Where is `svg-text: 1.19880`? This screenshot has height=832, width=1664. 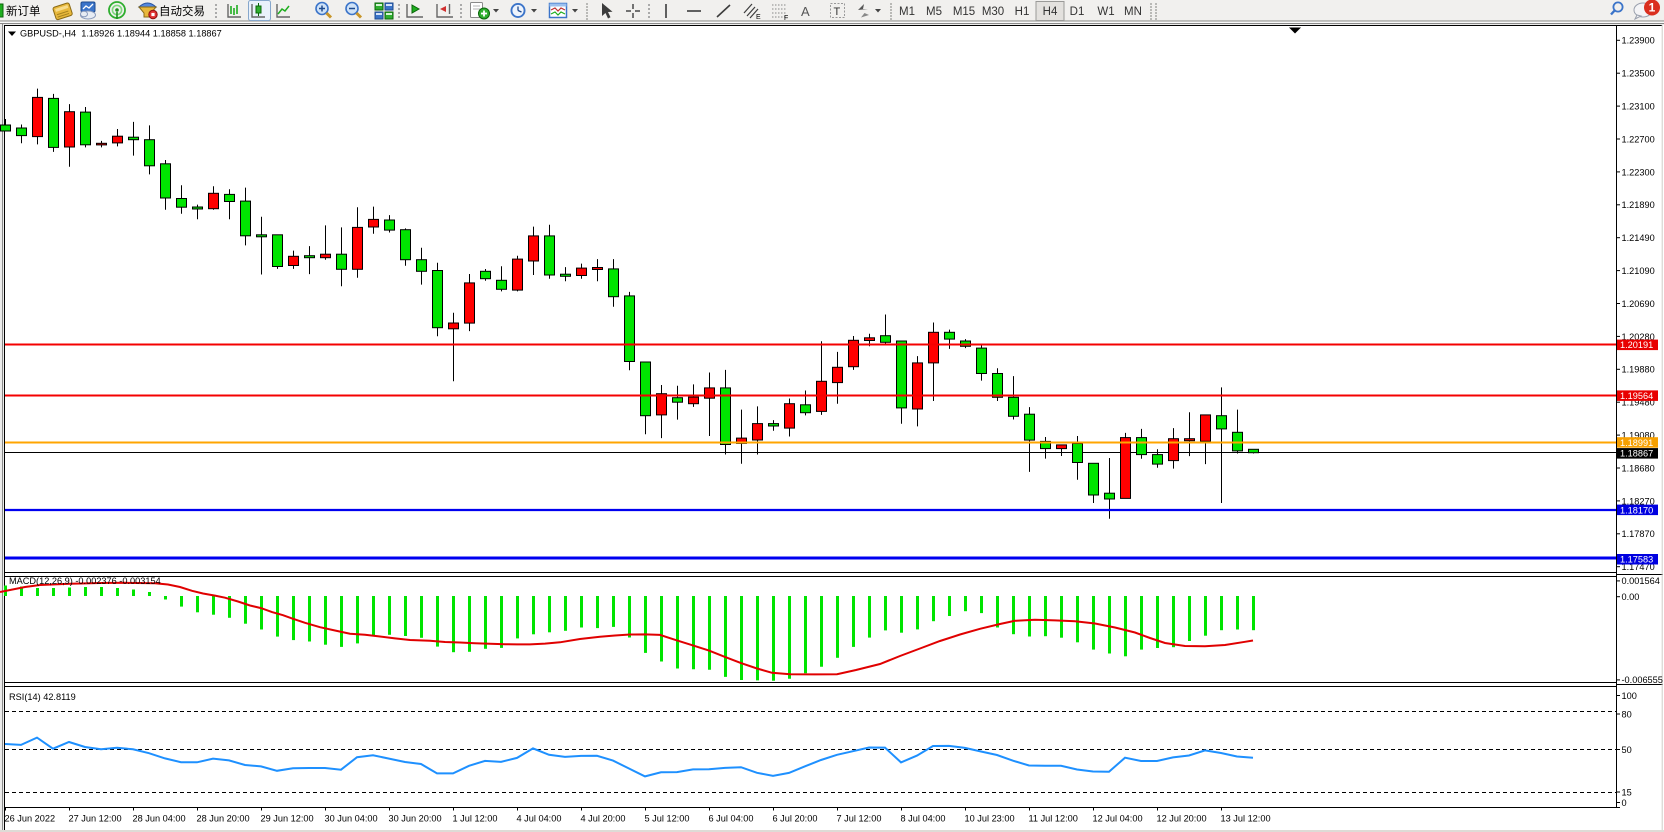
svg-text: 1.19880 is located at coordinates (1638, 370).